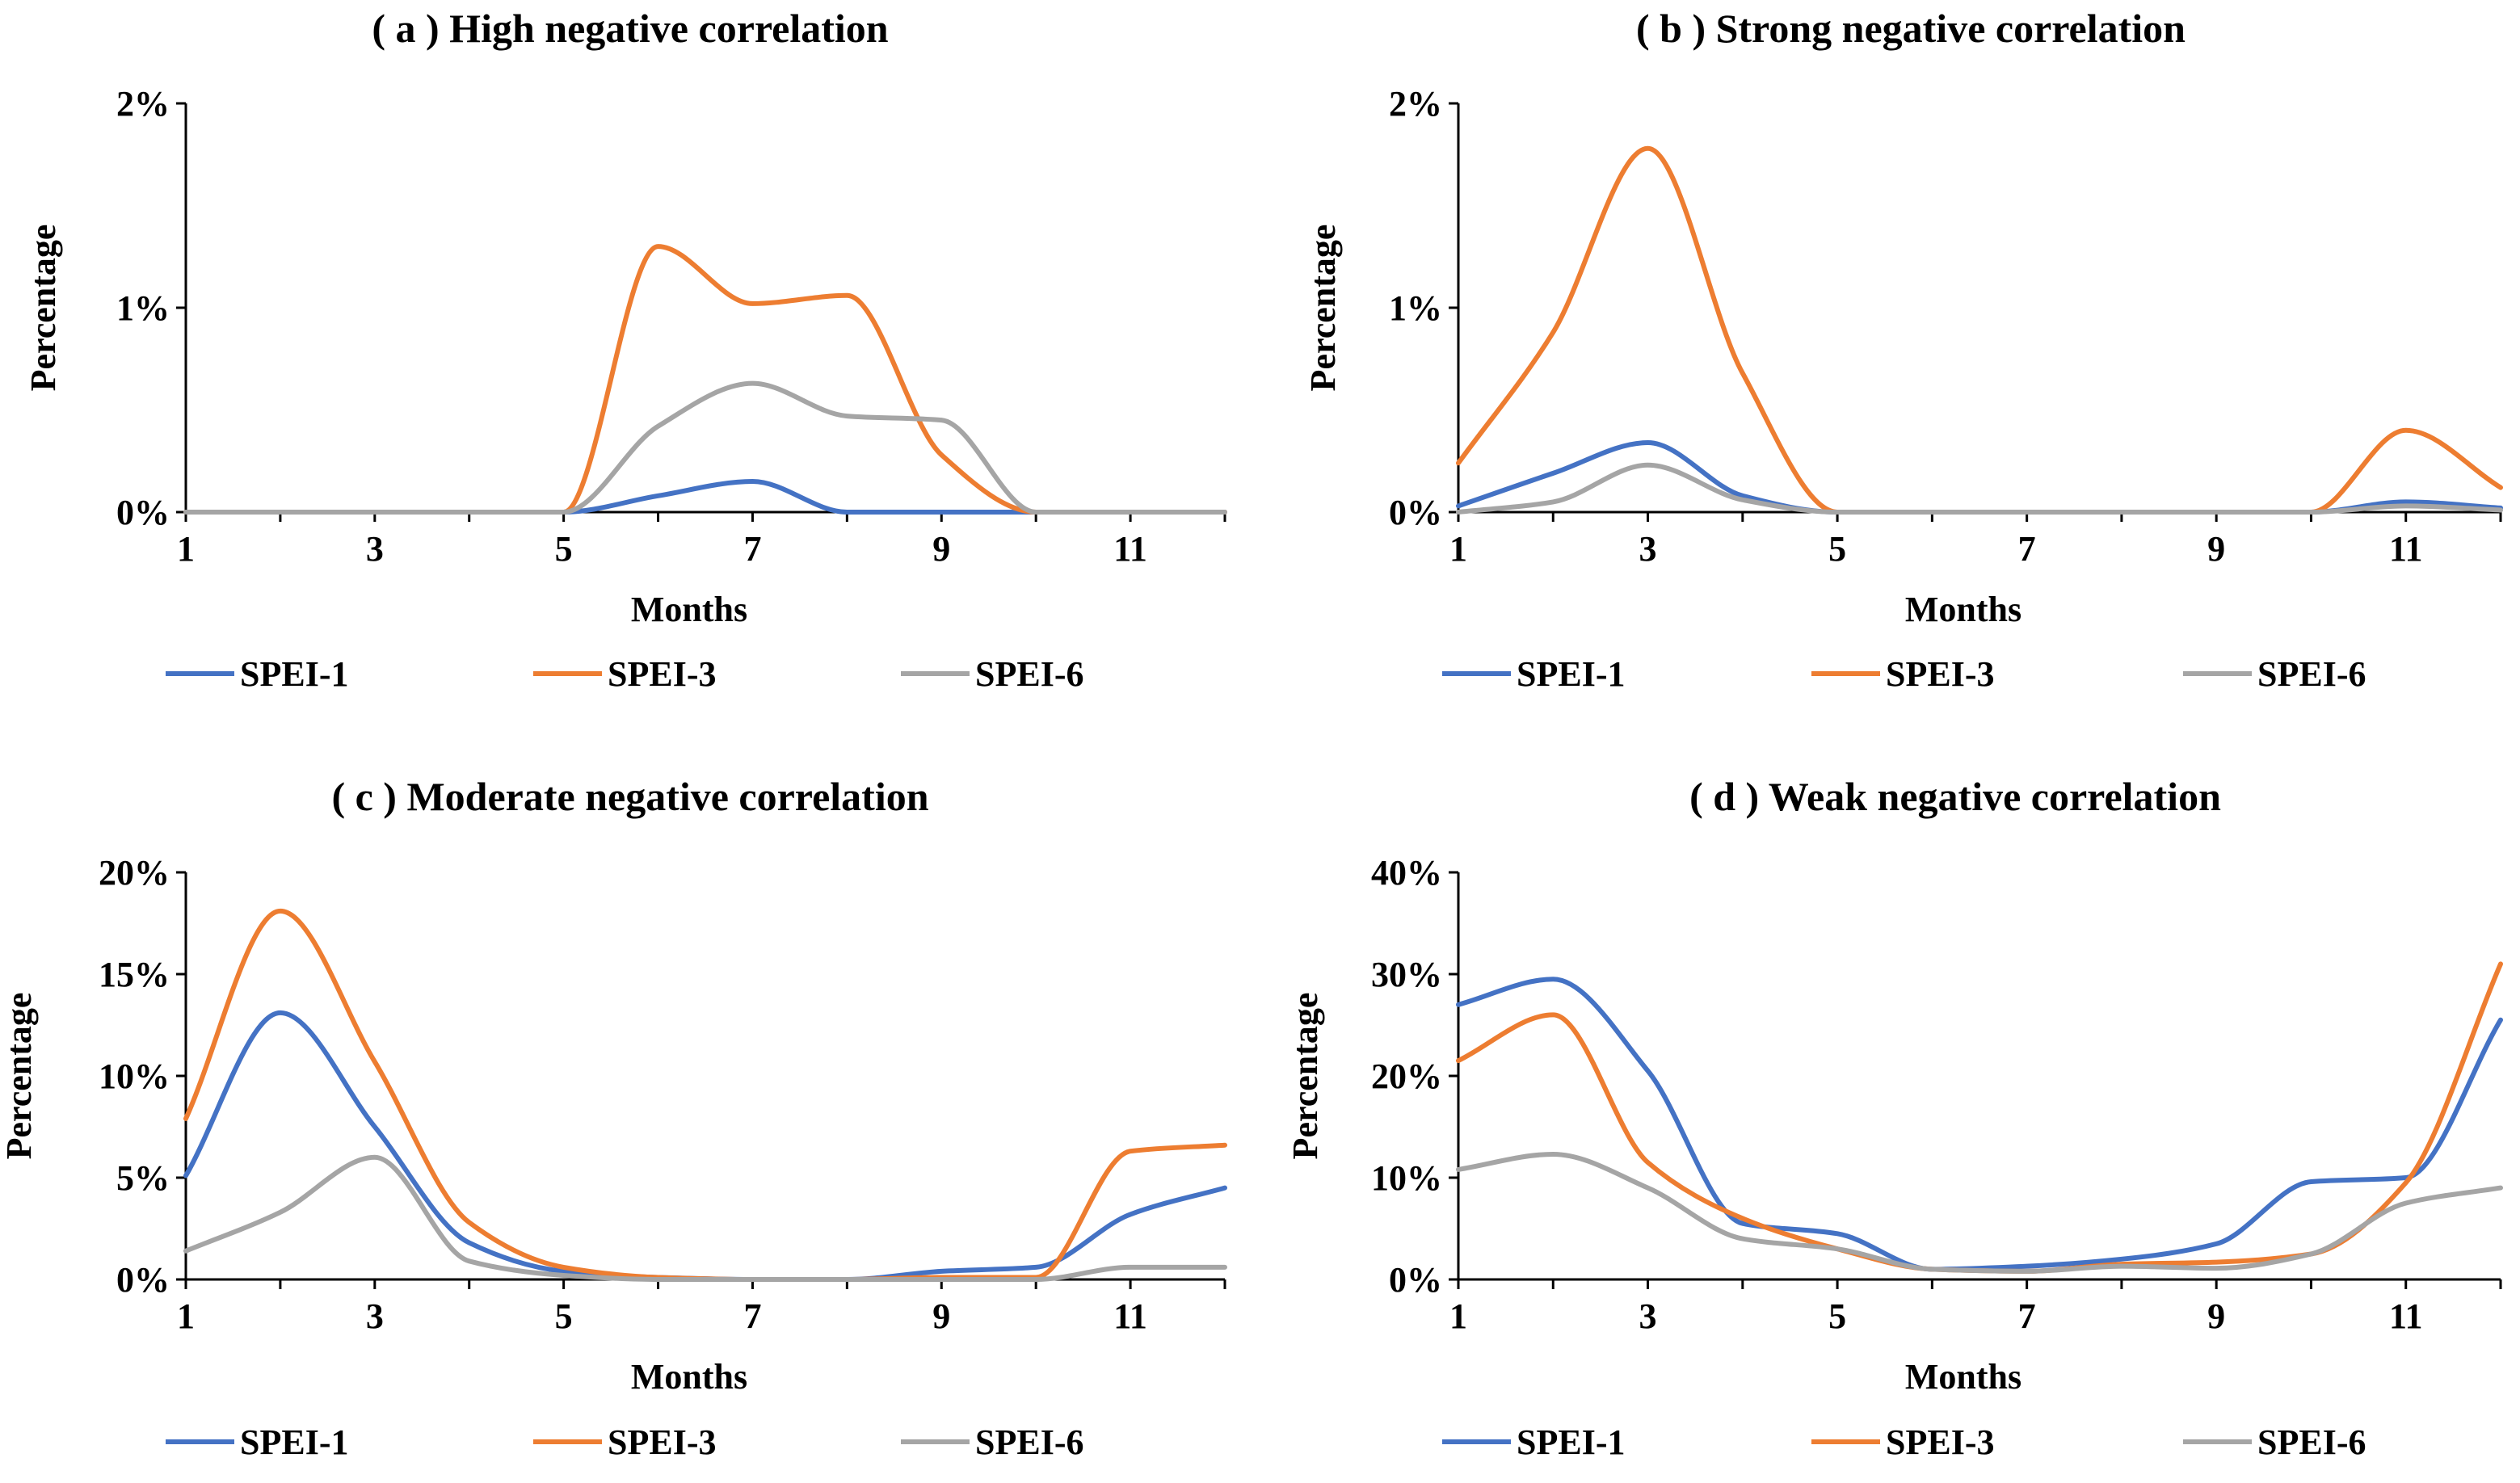 This screenshot has width=2520, height=1483. What do you see at coordinates (1911, 29) in the screenshot?
I see `chart-title: ( b ) Strong negative correlation` at bounding box center [1911, 29].